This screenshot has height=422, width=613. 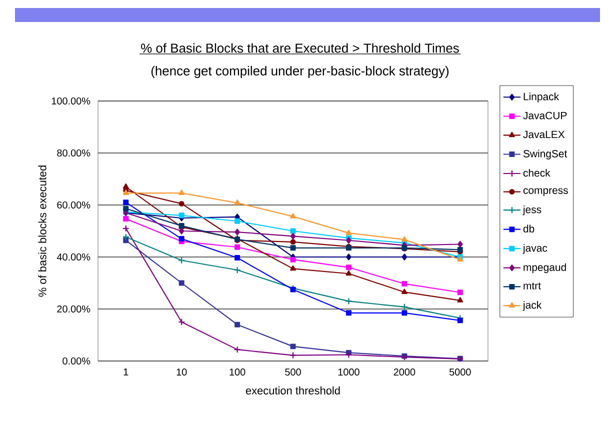 I want to click on x-axis-title: execution threshold, so click(x=293, y=390).